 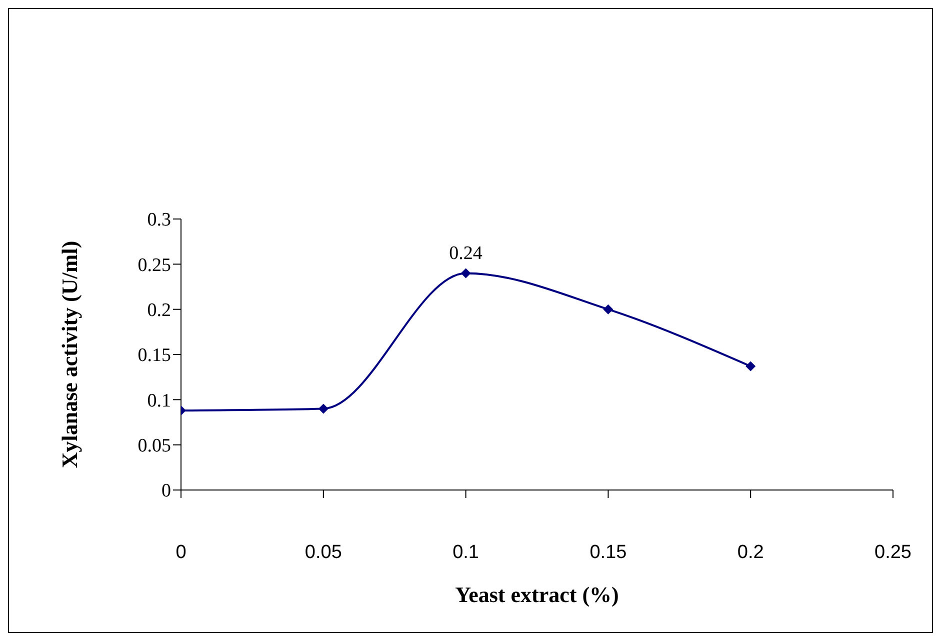 What do you see at coordinates (323, 552) in the screenshot?
I see `x-tick-label: 0.05` at bounding box center [323, 552].